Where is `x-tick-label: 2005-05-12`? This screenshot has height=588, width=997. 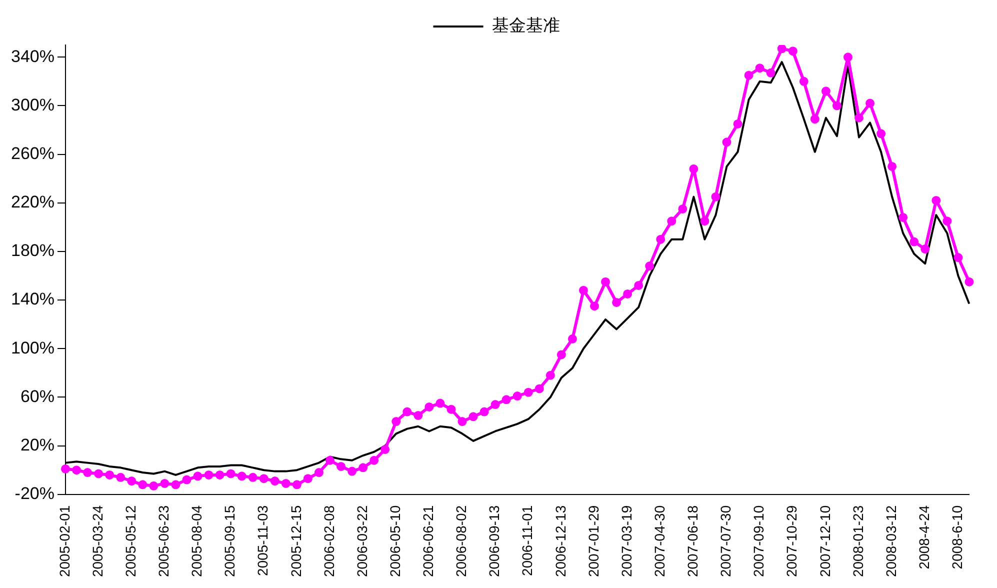 x-tick-label: 2005-05-12 is located at coordinates (130, 541).